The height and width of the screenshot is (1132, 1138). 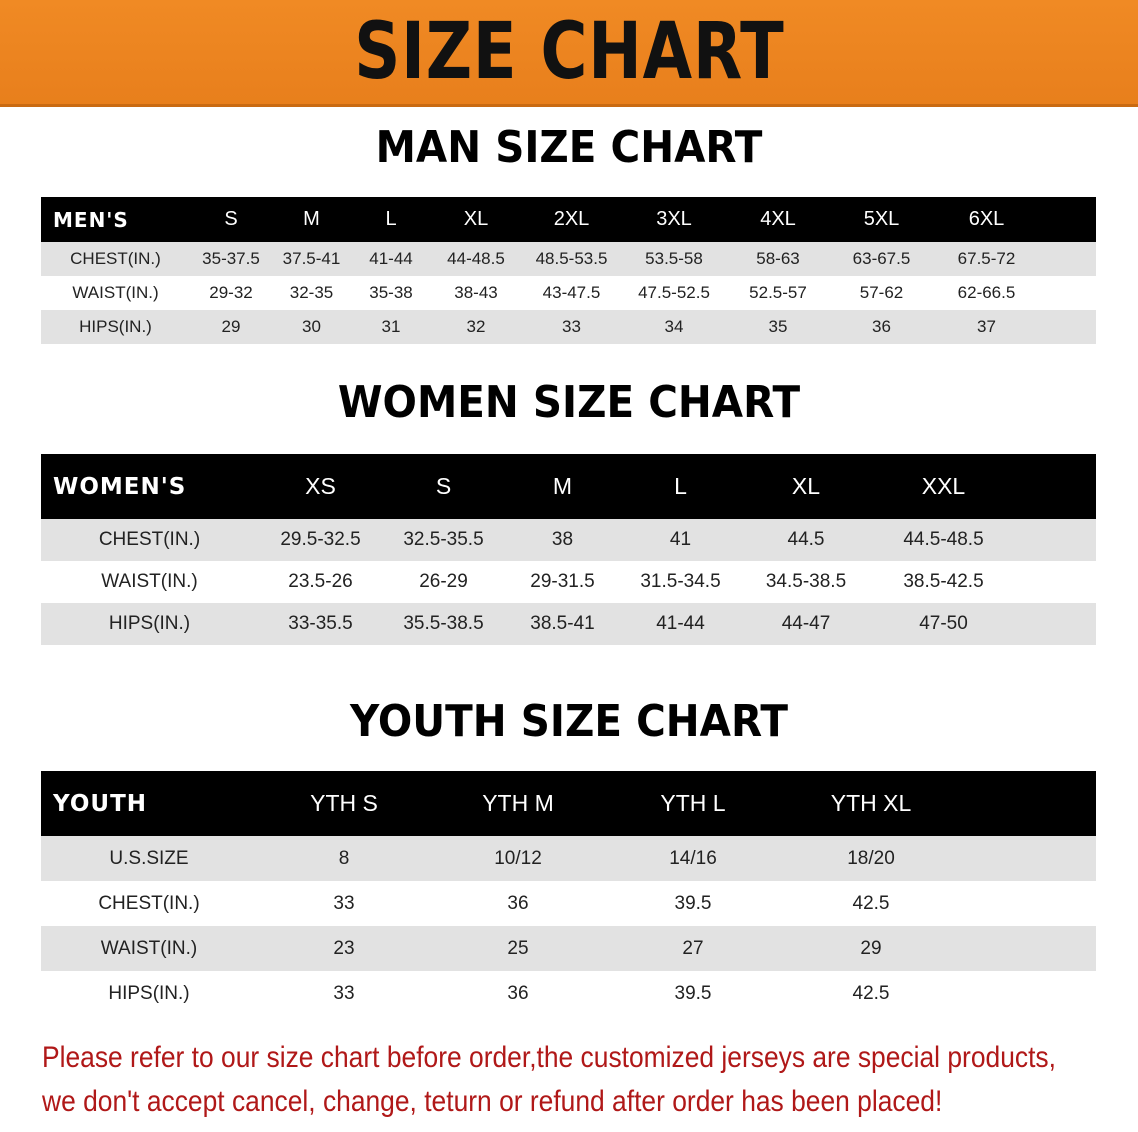 What do you see at coordinates (149, 858) in the screenshot?
I see `measurement-label: U.S.SIZE` at bounding box center [149, 858].